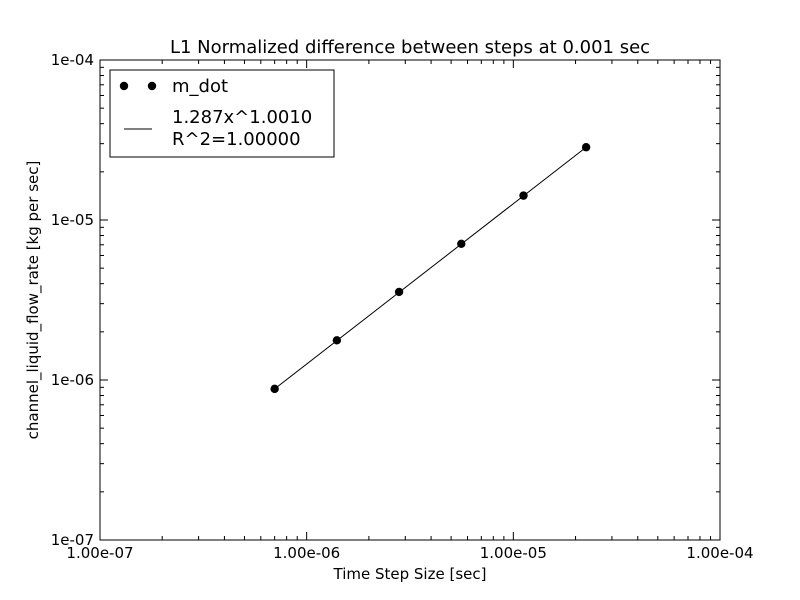 The image size is (800, 600). What do you see at coordinates (306, 553) in the screenshot?
I see `x-tick-label: 1.00e-06` at bounding box center [306, 553].